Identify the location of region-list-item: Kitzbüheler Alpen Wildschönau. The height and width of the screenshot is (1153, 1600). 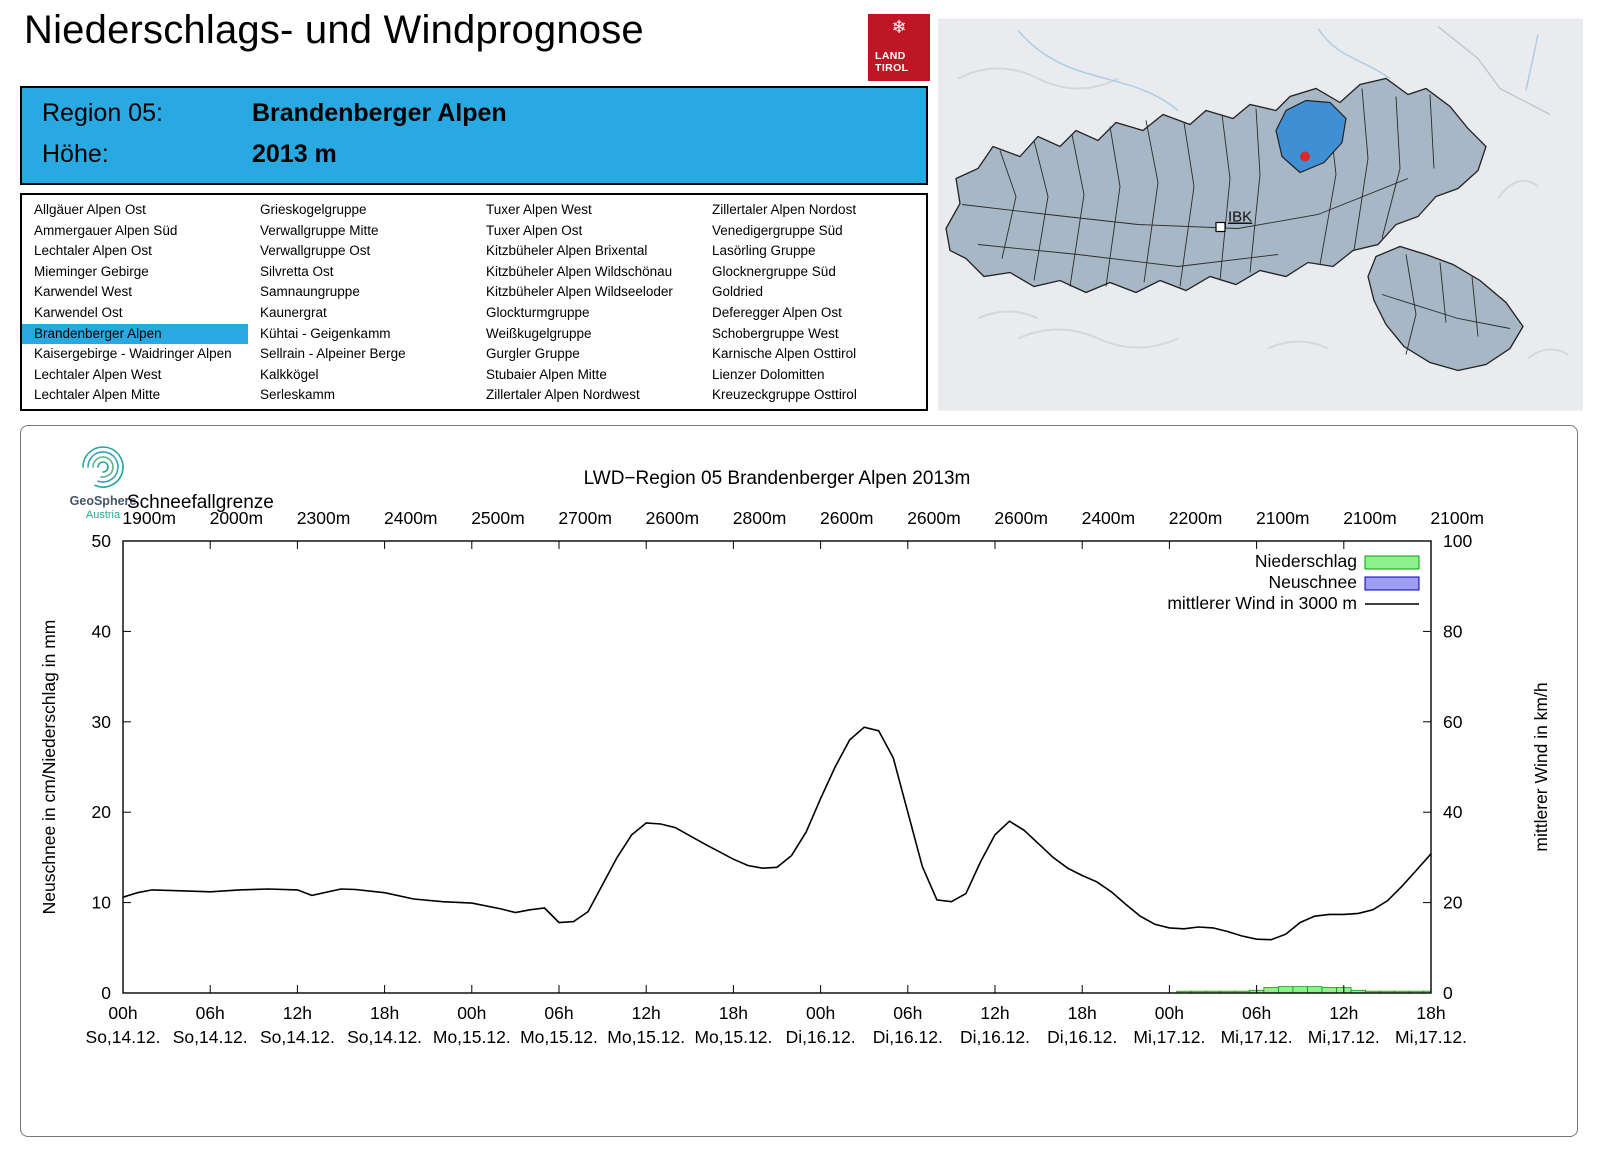
(579, 271).